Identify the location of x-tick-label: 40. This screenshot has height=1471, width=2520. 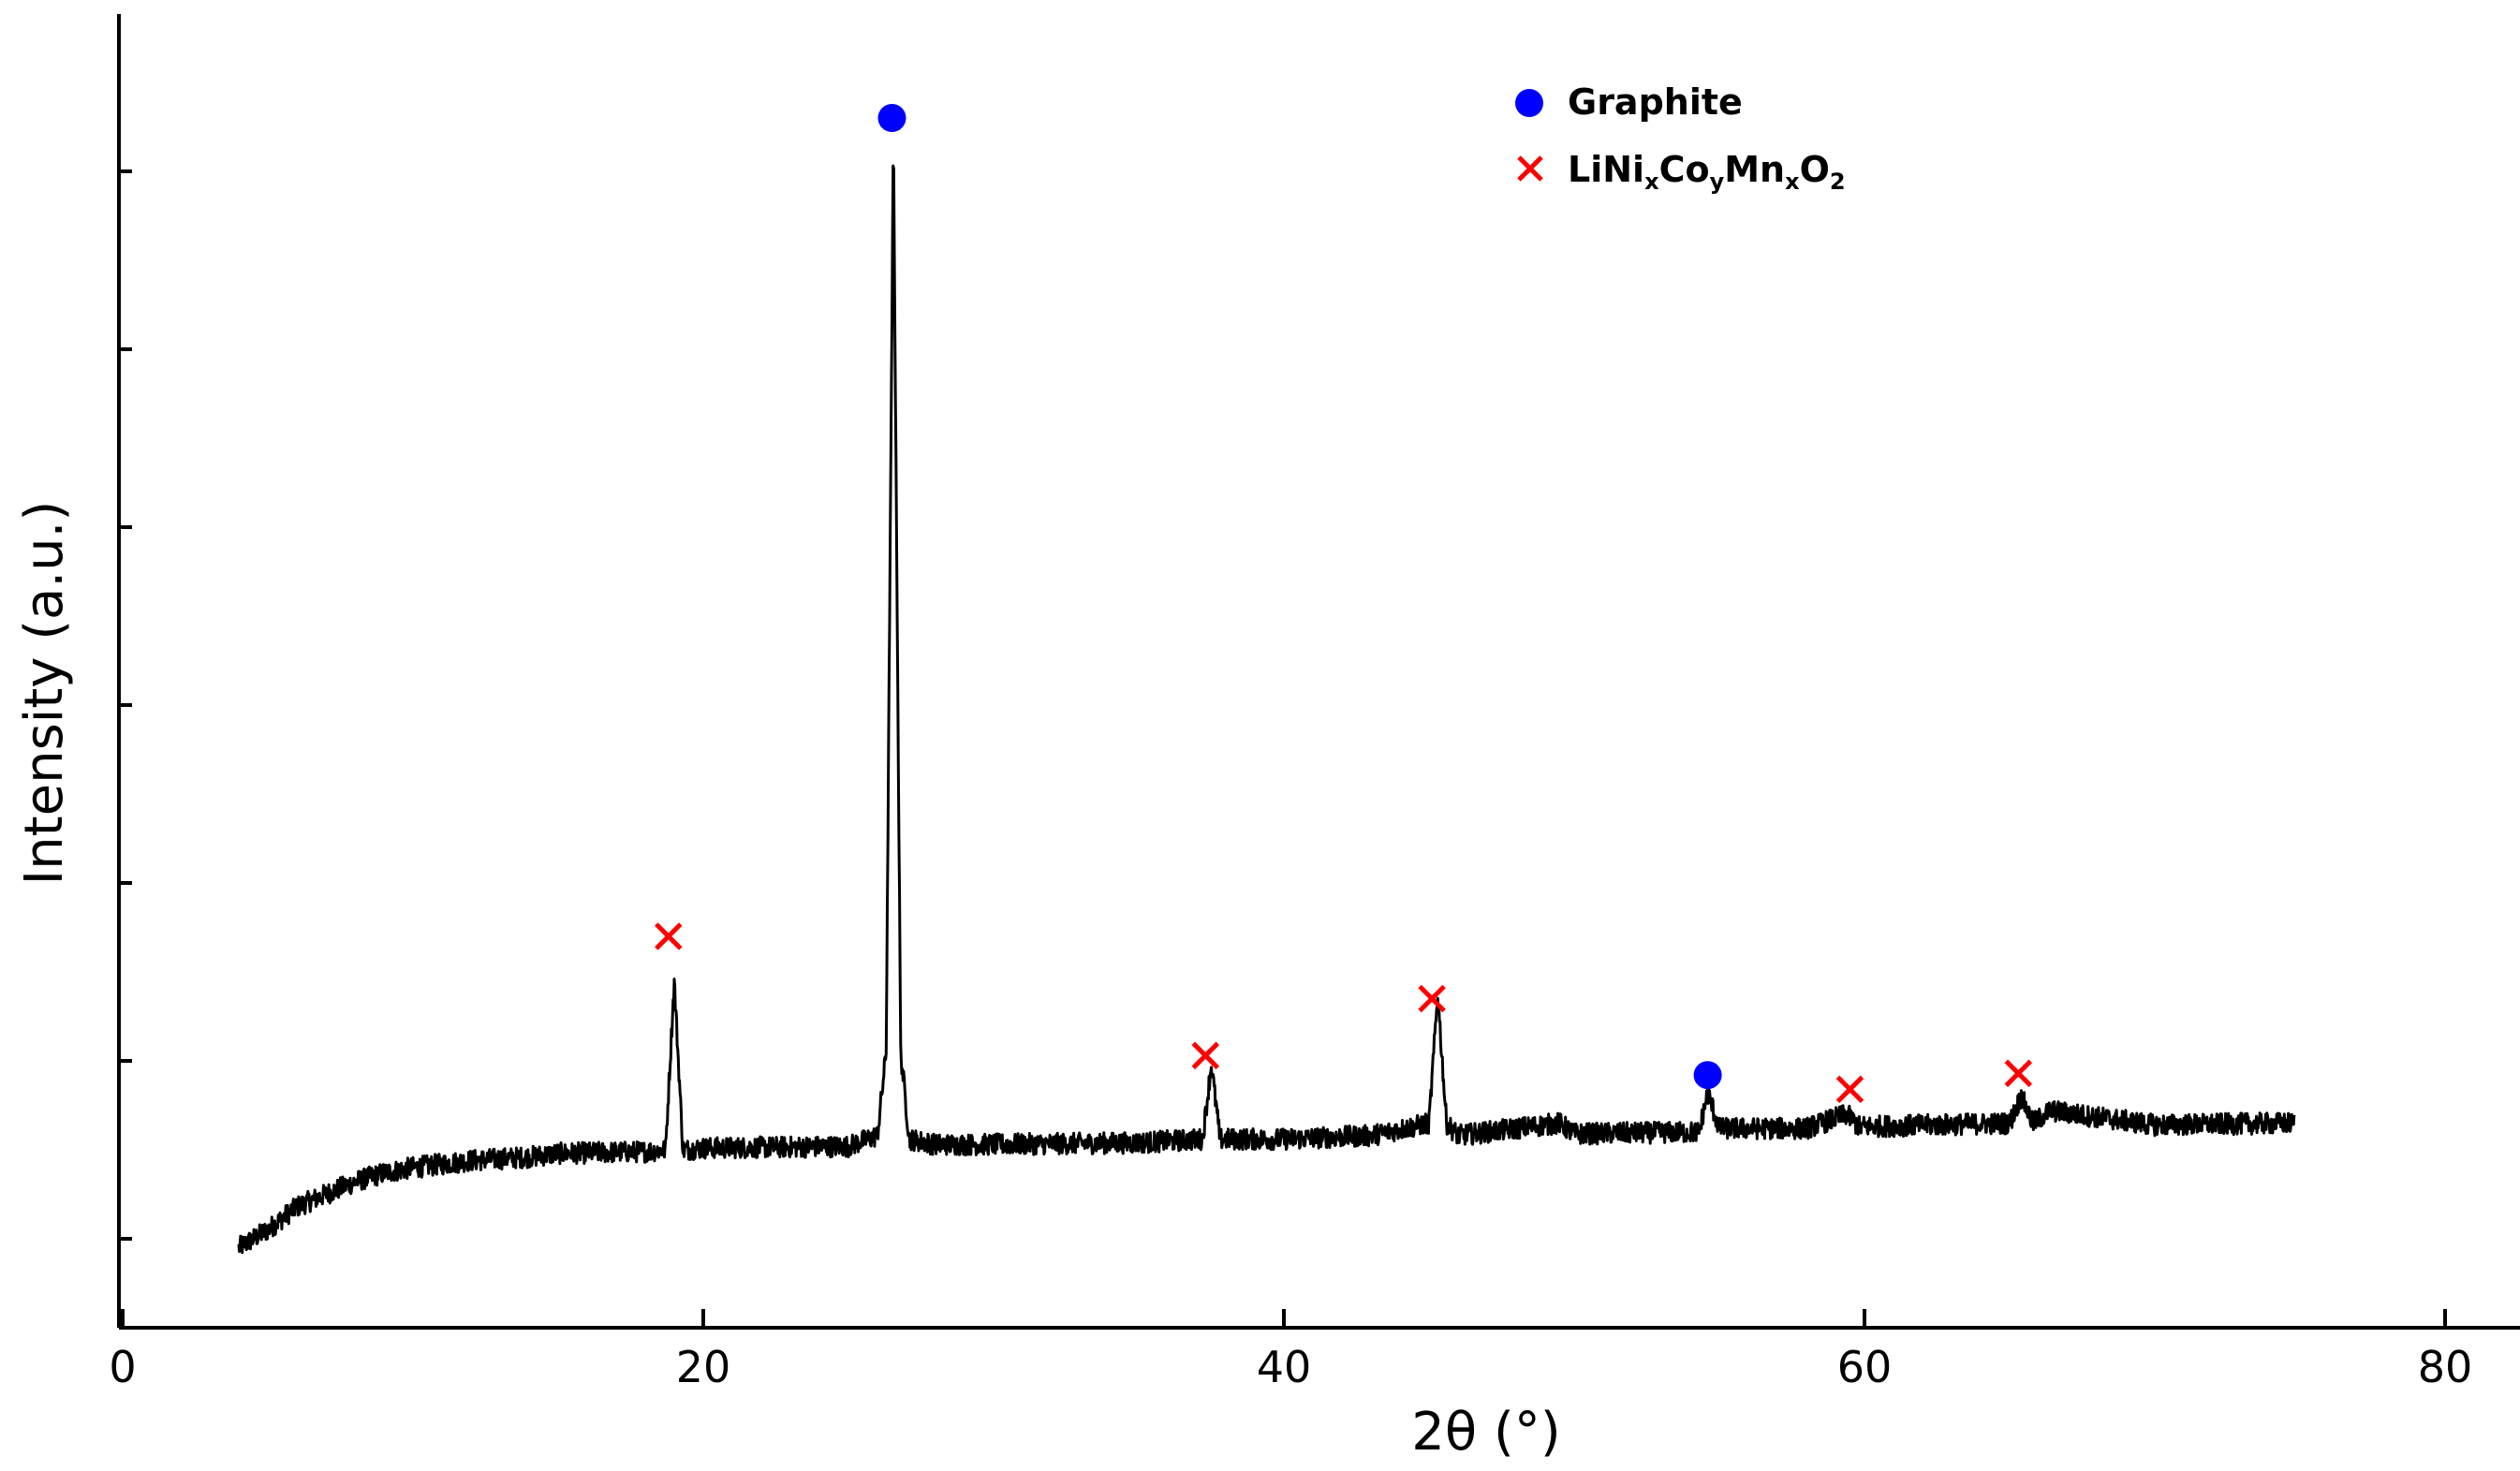
(1284, 1367).